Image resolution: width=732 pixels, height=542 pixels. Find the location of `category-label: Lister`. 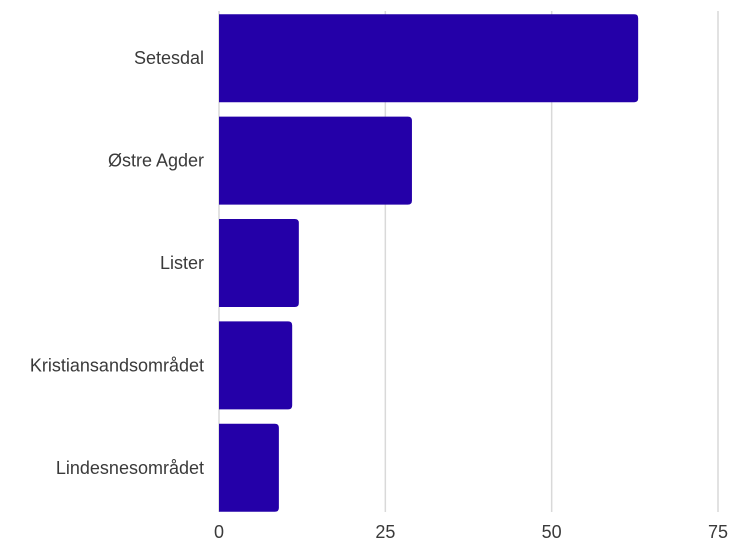

category-label: Lister is located at coordinates (182, 263).